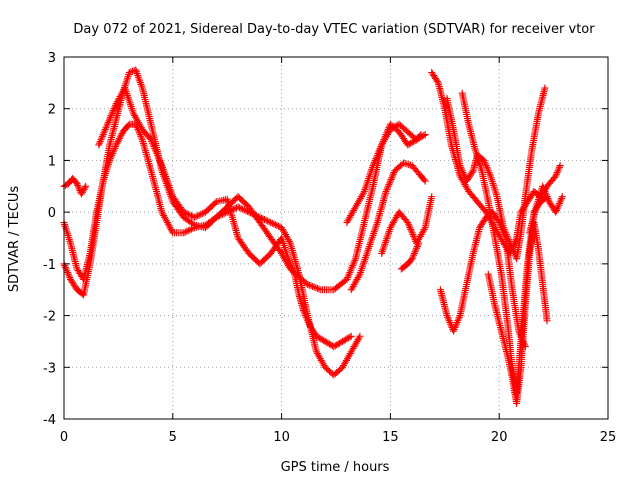 Image resolution: width=640 pixels, height=480 pixels. What do you see at coordinates (49, 239) in the screenshot?
I see `y-tick-labels: -4 -3 -2 -1 0 1 2 3` at bounding box center [49, 239].